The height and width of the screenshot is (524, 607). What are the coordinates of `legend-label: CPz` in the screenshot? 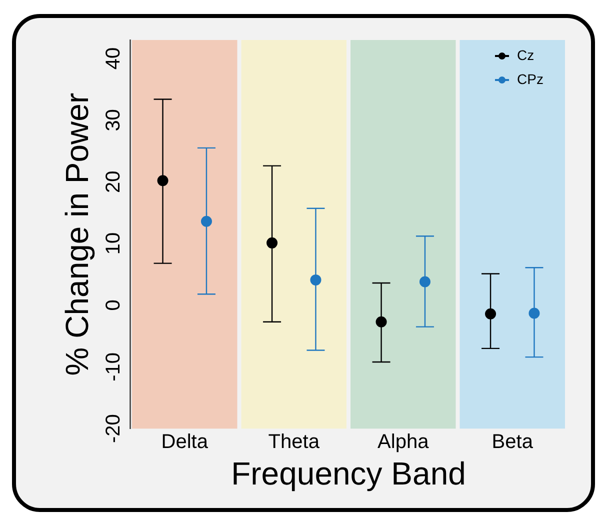 It's located at (530, 78).